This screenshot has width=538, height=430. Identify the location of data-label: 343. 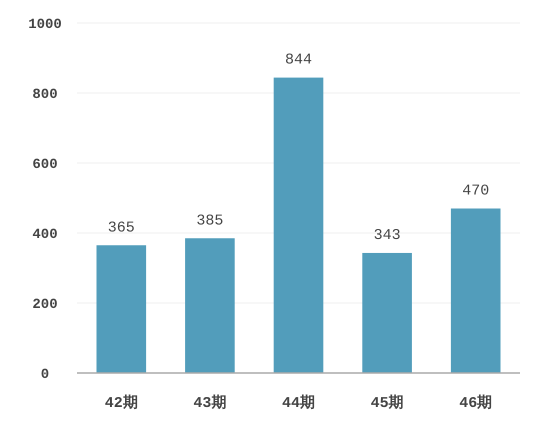
(387, 235).